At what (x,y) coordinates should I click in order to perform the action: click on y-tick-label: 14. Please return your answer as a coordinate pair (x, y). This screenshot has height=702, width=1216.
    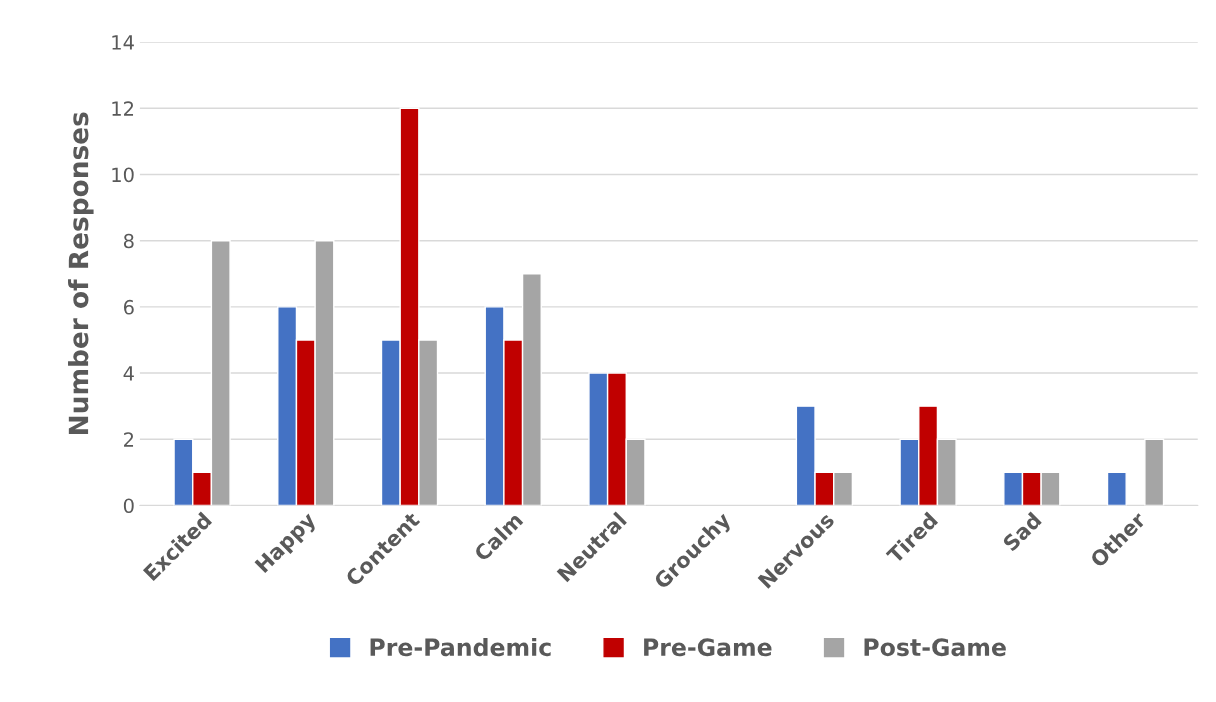
    Looking at the image, I should click on (123, 42).